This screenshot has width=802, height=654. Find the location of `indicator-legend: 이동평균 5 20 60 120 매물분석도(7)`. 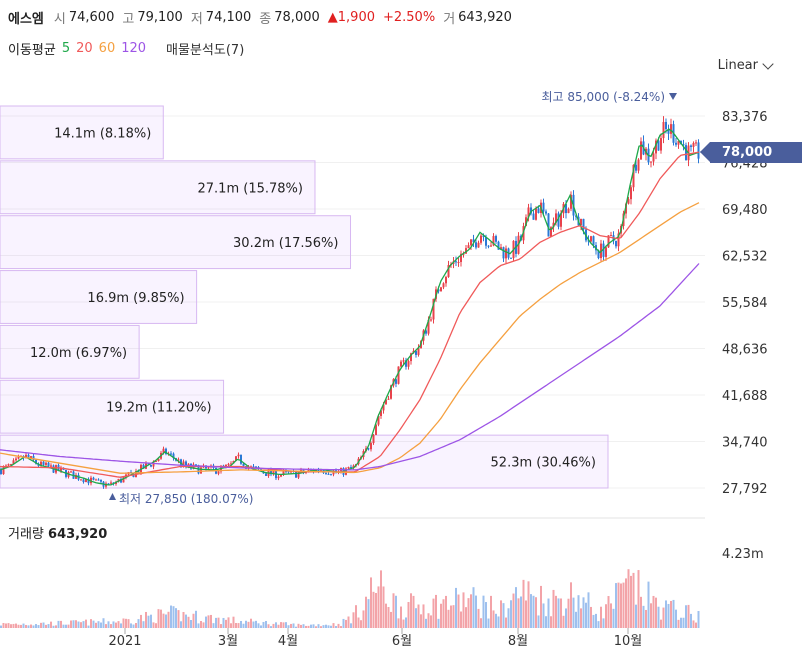

indicator-legend: 이동평균 5 20 60 120 매물분석도(7) is located at coordinates (129, 48).